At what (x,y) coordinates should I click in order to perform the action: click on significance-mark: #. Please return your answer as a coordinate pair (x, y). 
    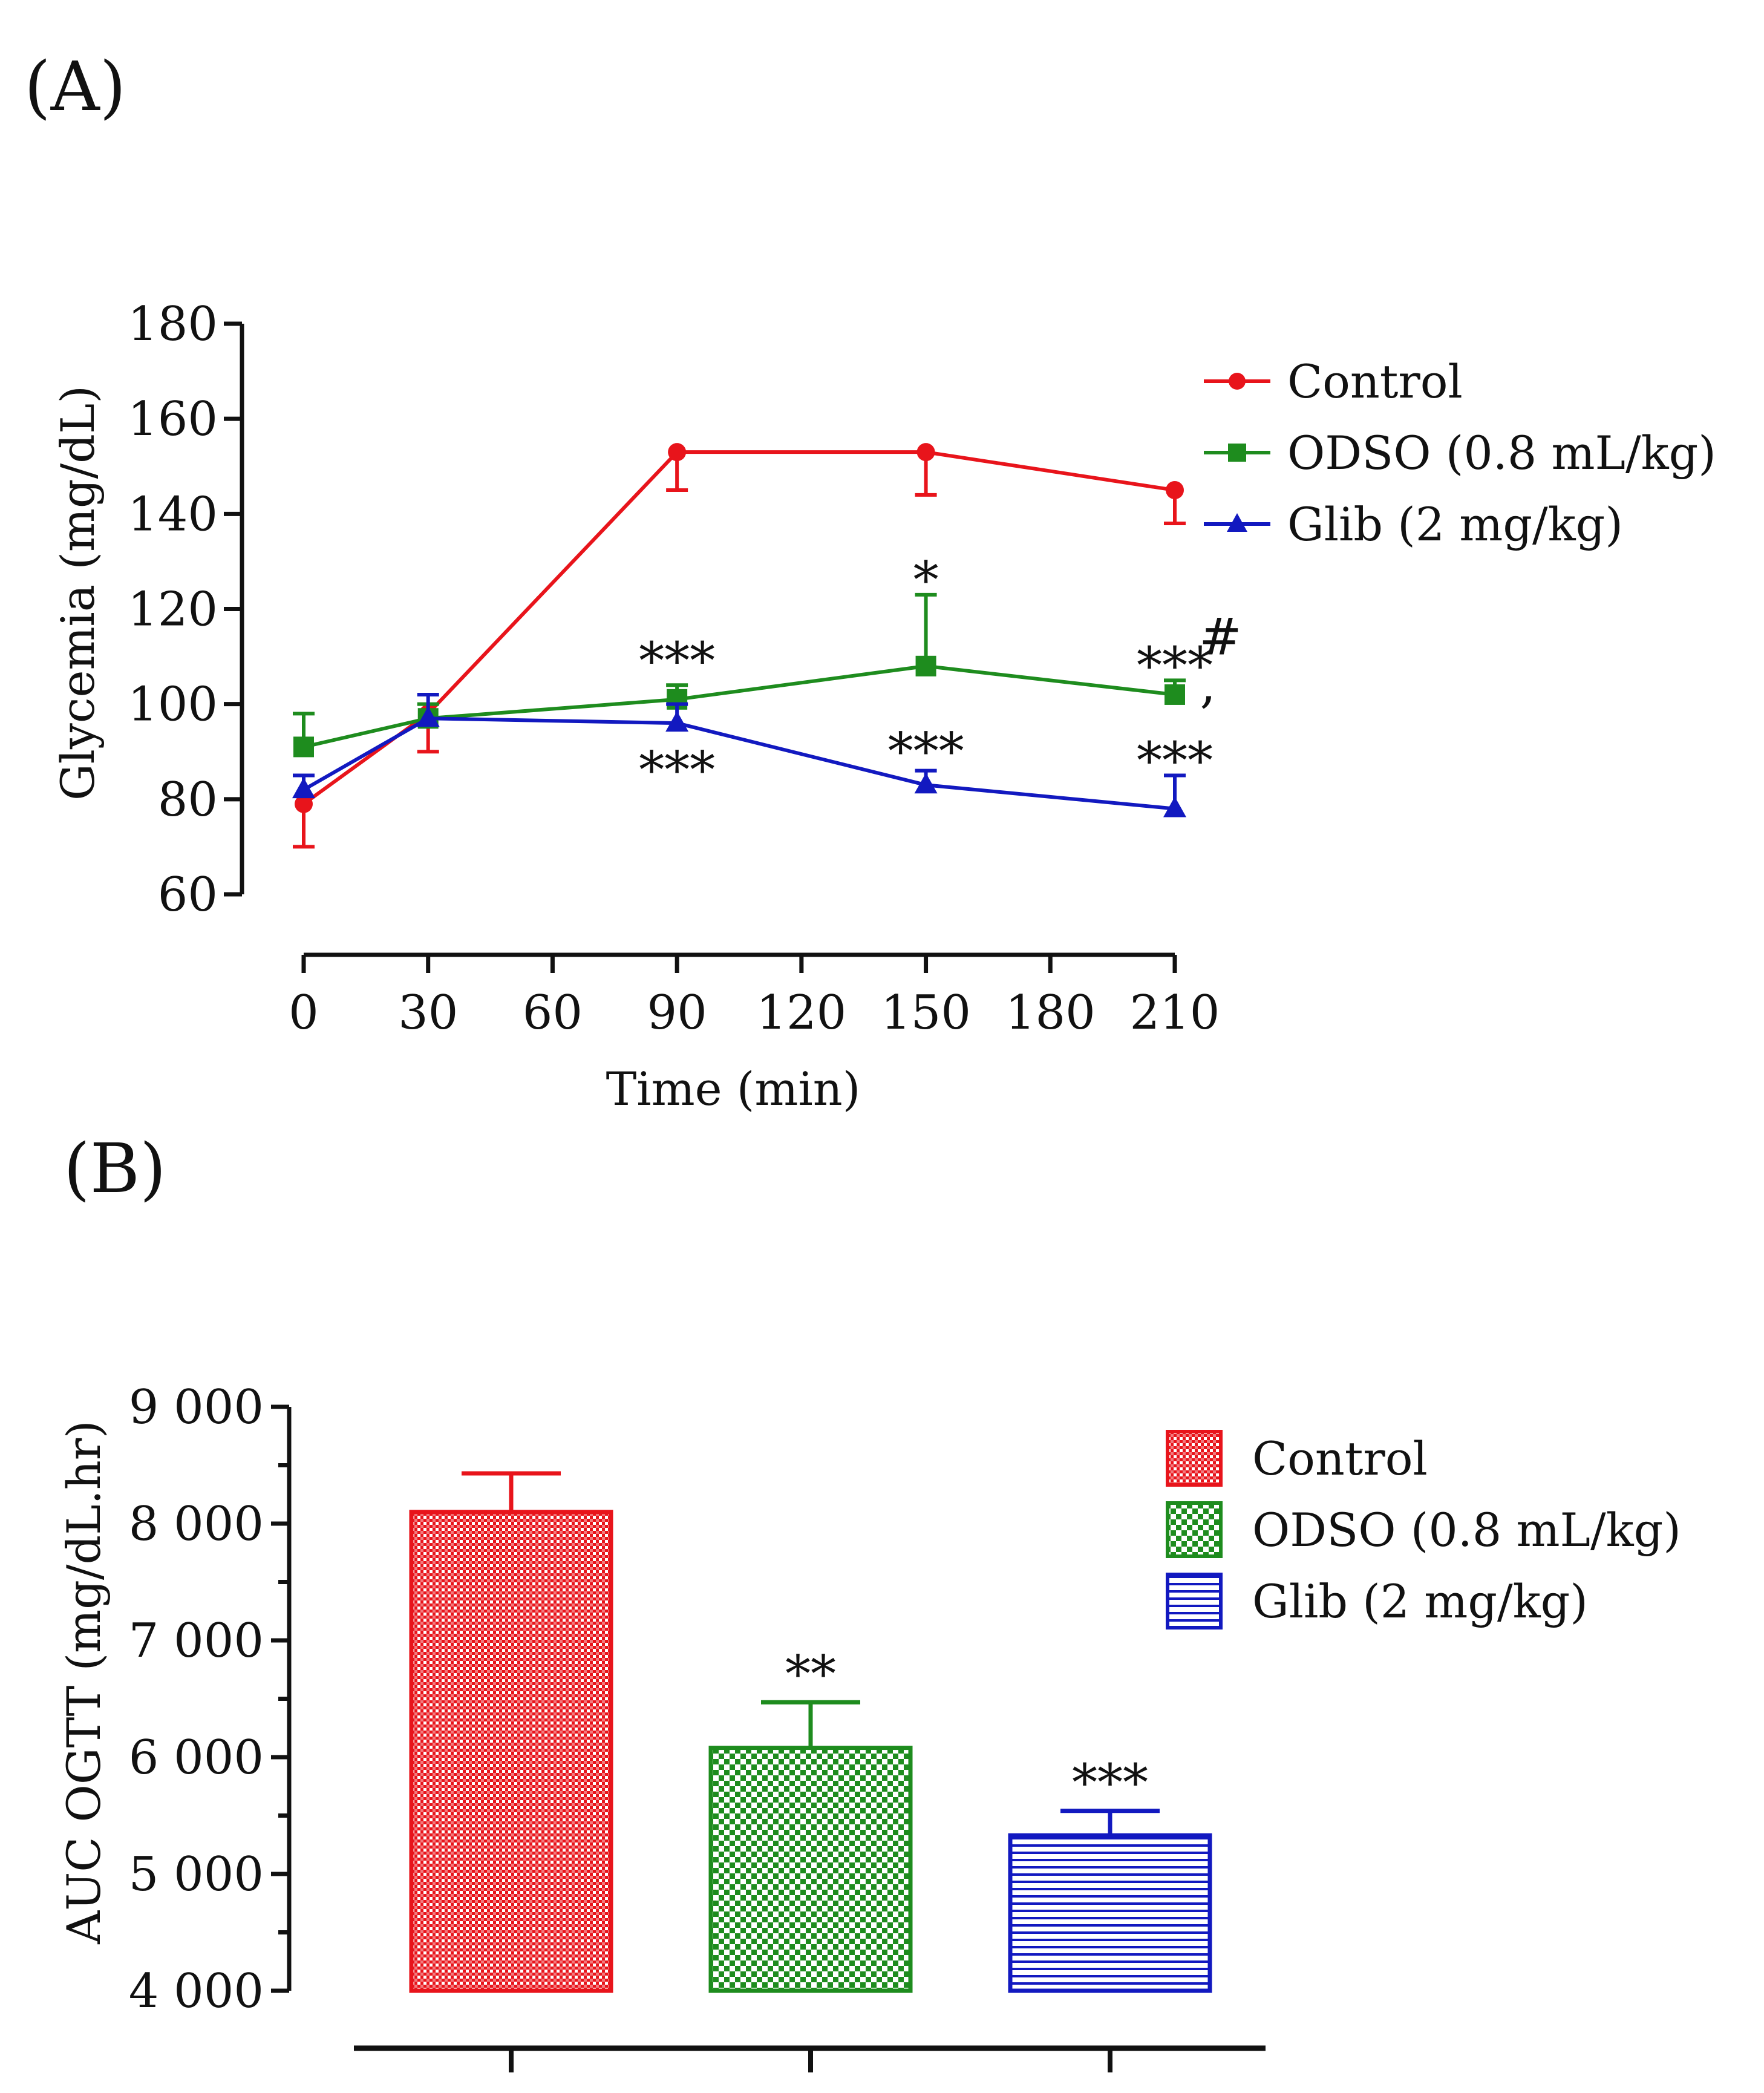
    Looking at the image, I should click on (1220, 638).